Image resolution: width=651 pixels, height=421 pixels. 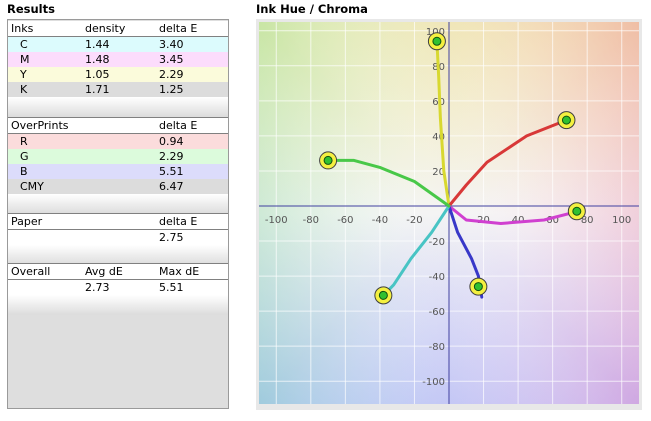 I want to click on ink-name: K, so click(x=24, y=89).